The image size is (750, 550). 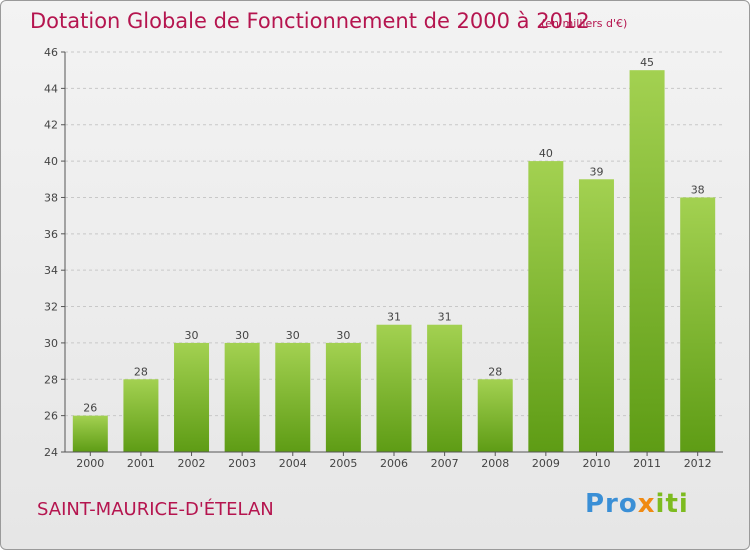 What do you see at coordinates (90, 463) in the screenshot?
I see `x-tick-label: 2000` at bounding box center [90, 463].